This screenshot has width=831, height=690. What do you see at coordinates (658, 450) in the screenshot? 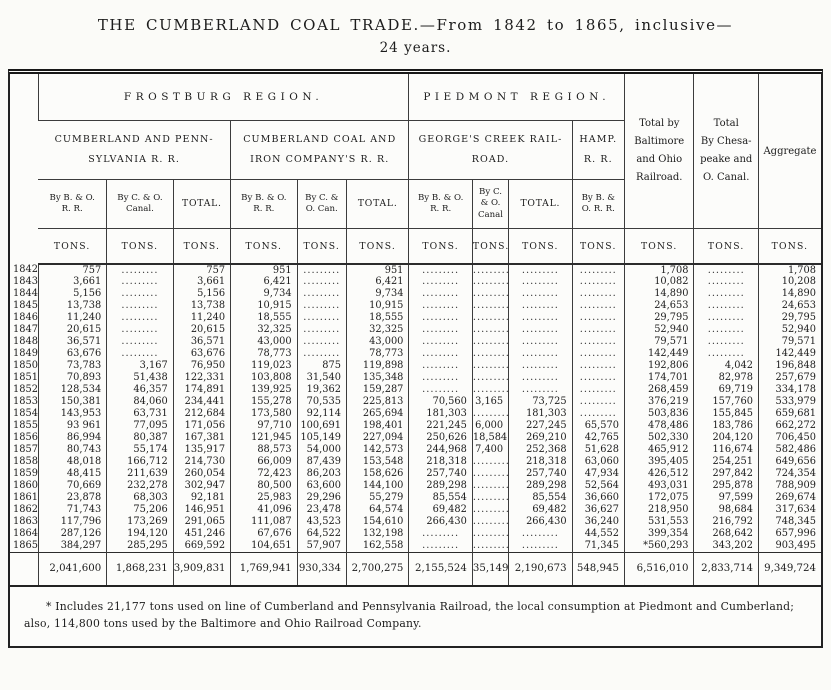
I see `value-cell: 465,912` at bounding box center [658, 450].